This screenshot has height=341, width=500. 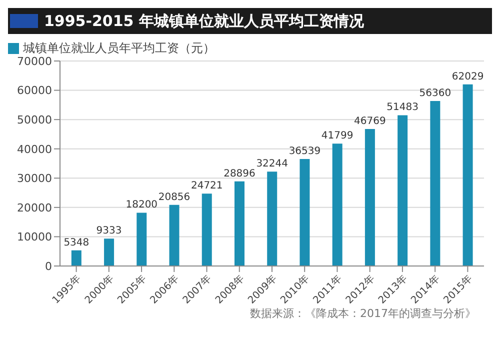 I want to click on data-label: 20856, so click(x=174, y=197).